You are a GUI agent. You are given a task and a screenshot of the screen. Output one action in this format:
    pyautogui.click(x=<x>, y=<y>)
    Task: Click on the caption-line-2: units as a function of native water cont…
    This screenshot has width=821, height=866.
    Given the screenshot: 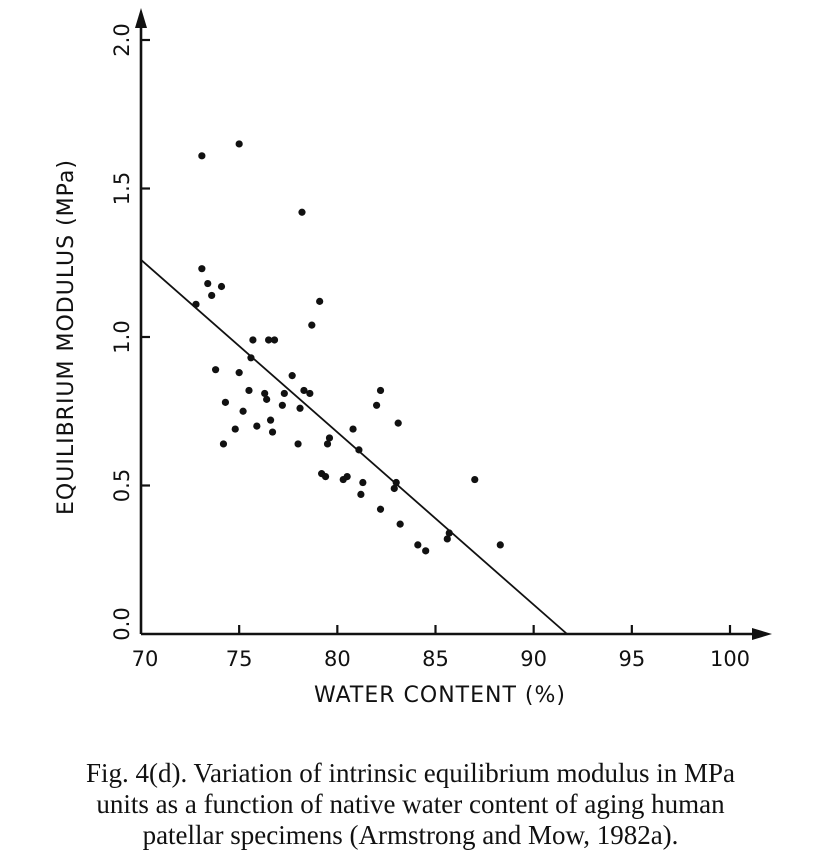 What is the action you would take?
    pyautogui.click(x=410, y=804)
    